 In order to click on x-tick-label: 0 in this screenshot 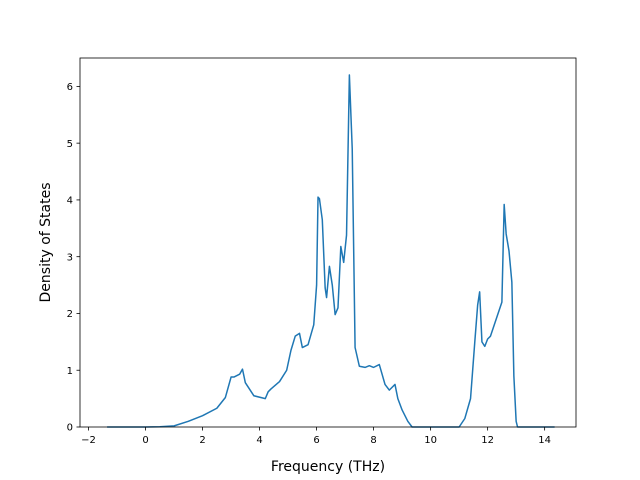, I will do `click(145, 440)`.